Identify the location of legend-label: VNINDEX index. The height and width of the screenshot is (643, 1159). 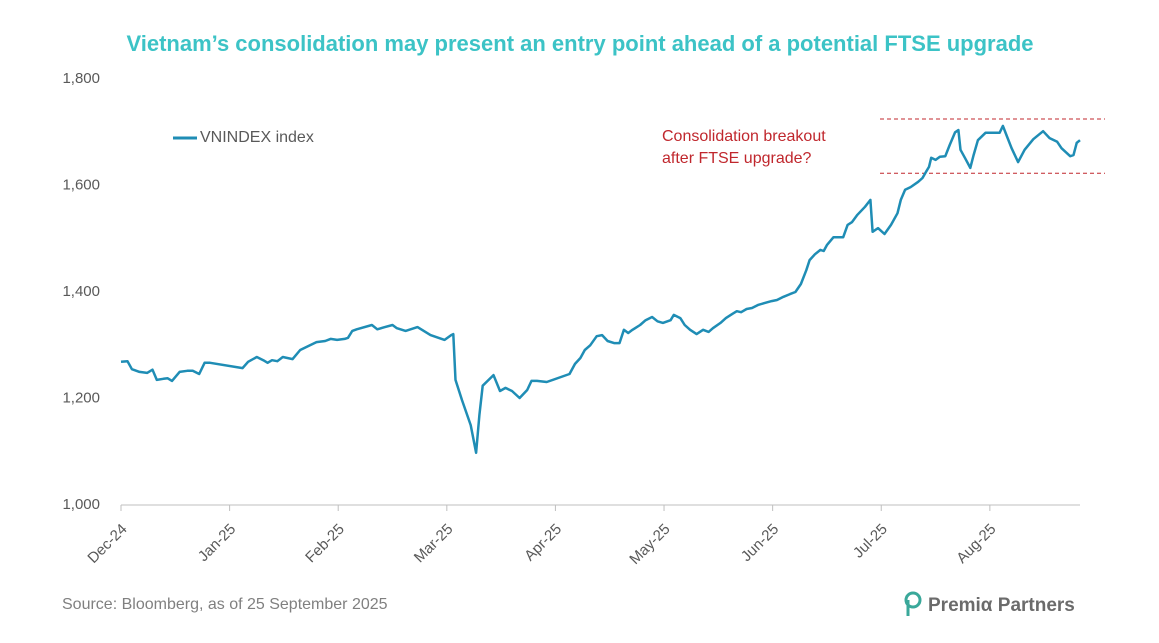
(257, 137).